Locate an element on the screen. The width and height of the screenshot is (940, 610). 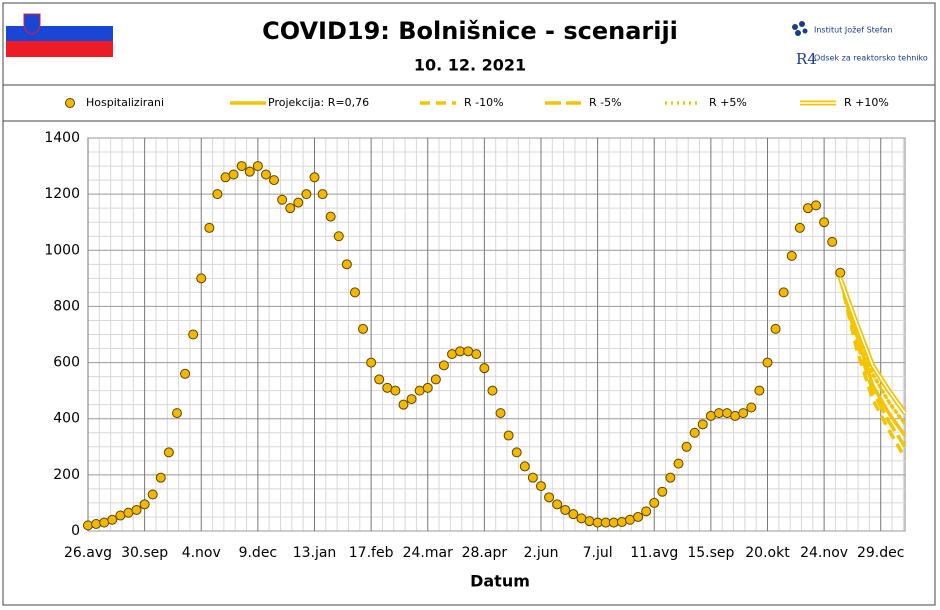
x-tick-label: 30.sep is located at coordinates (144, 553).